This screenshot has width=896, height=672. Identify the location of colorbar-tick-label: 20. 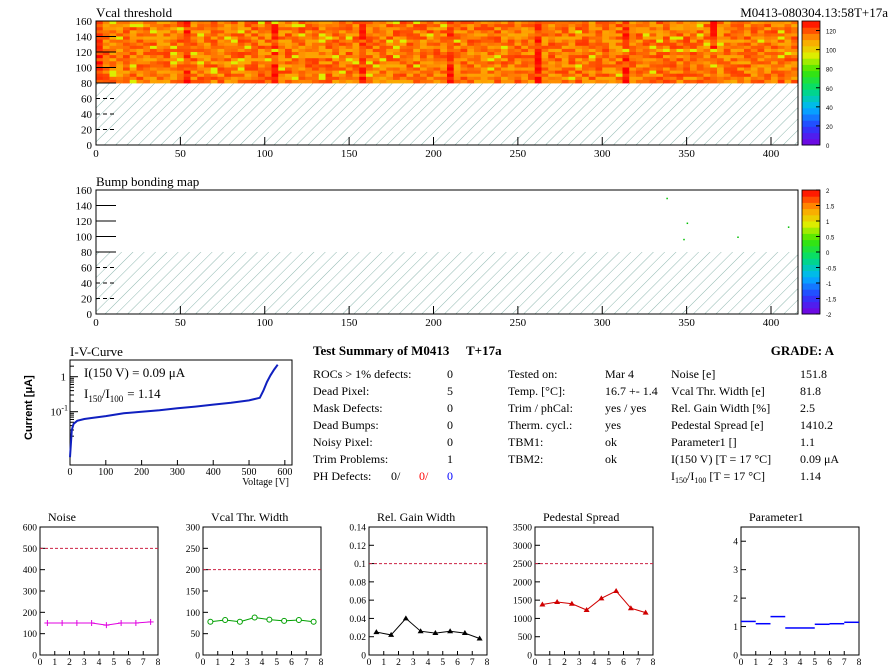
(829, 128).